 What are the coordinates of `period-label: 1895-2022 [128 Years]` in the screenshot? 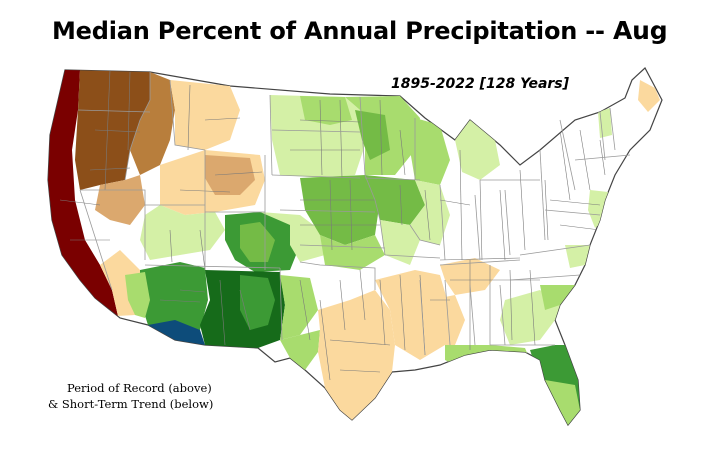 It's located at (480, 84).